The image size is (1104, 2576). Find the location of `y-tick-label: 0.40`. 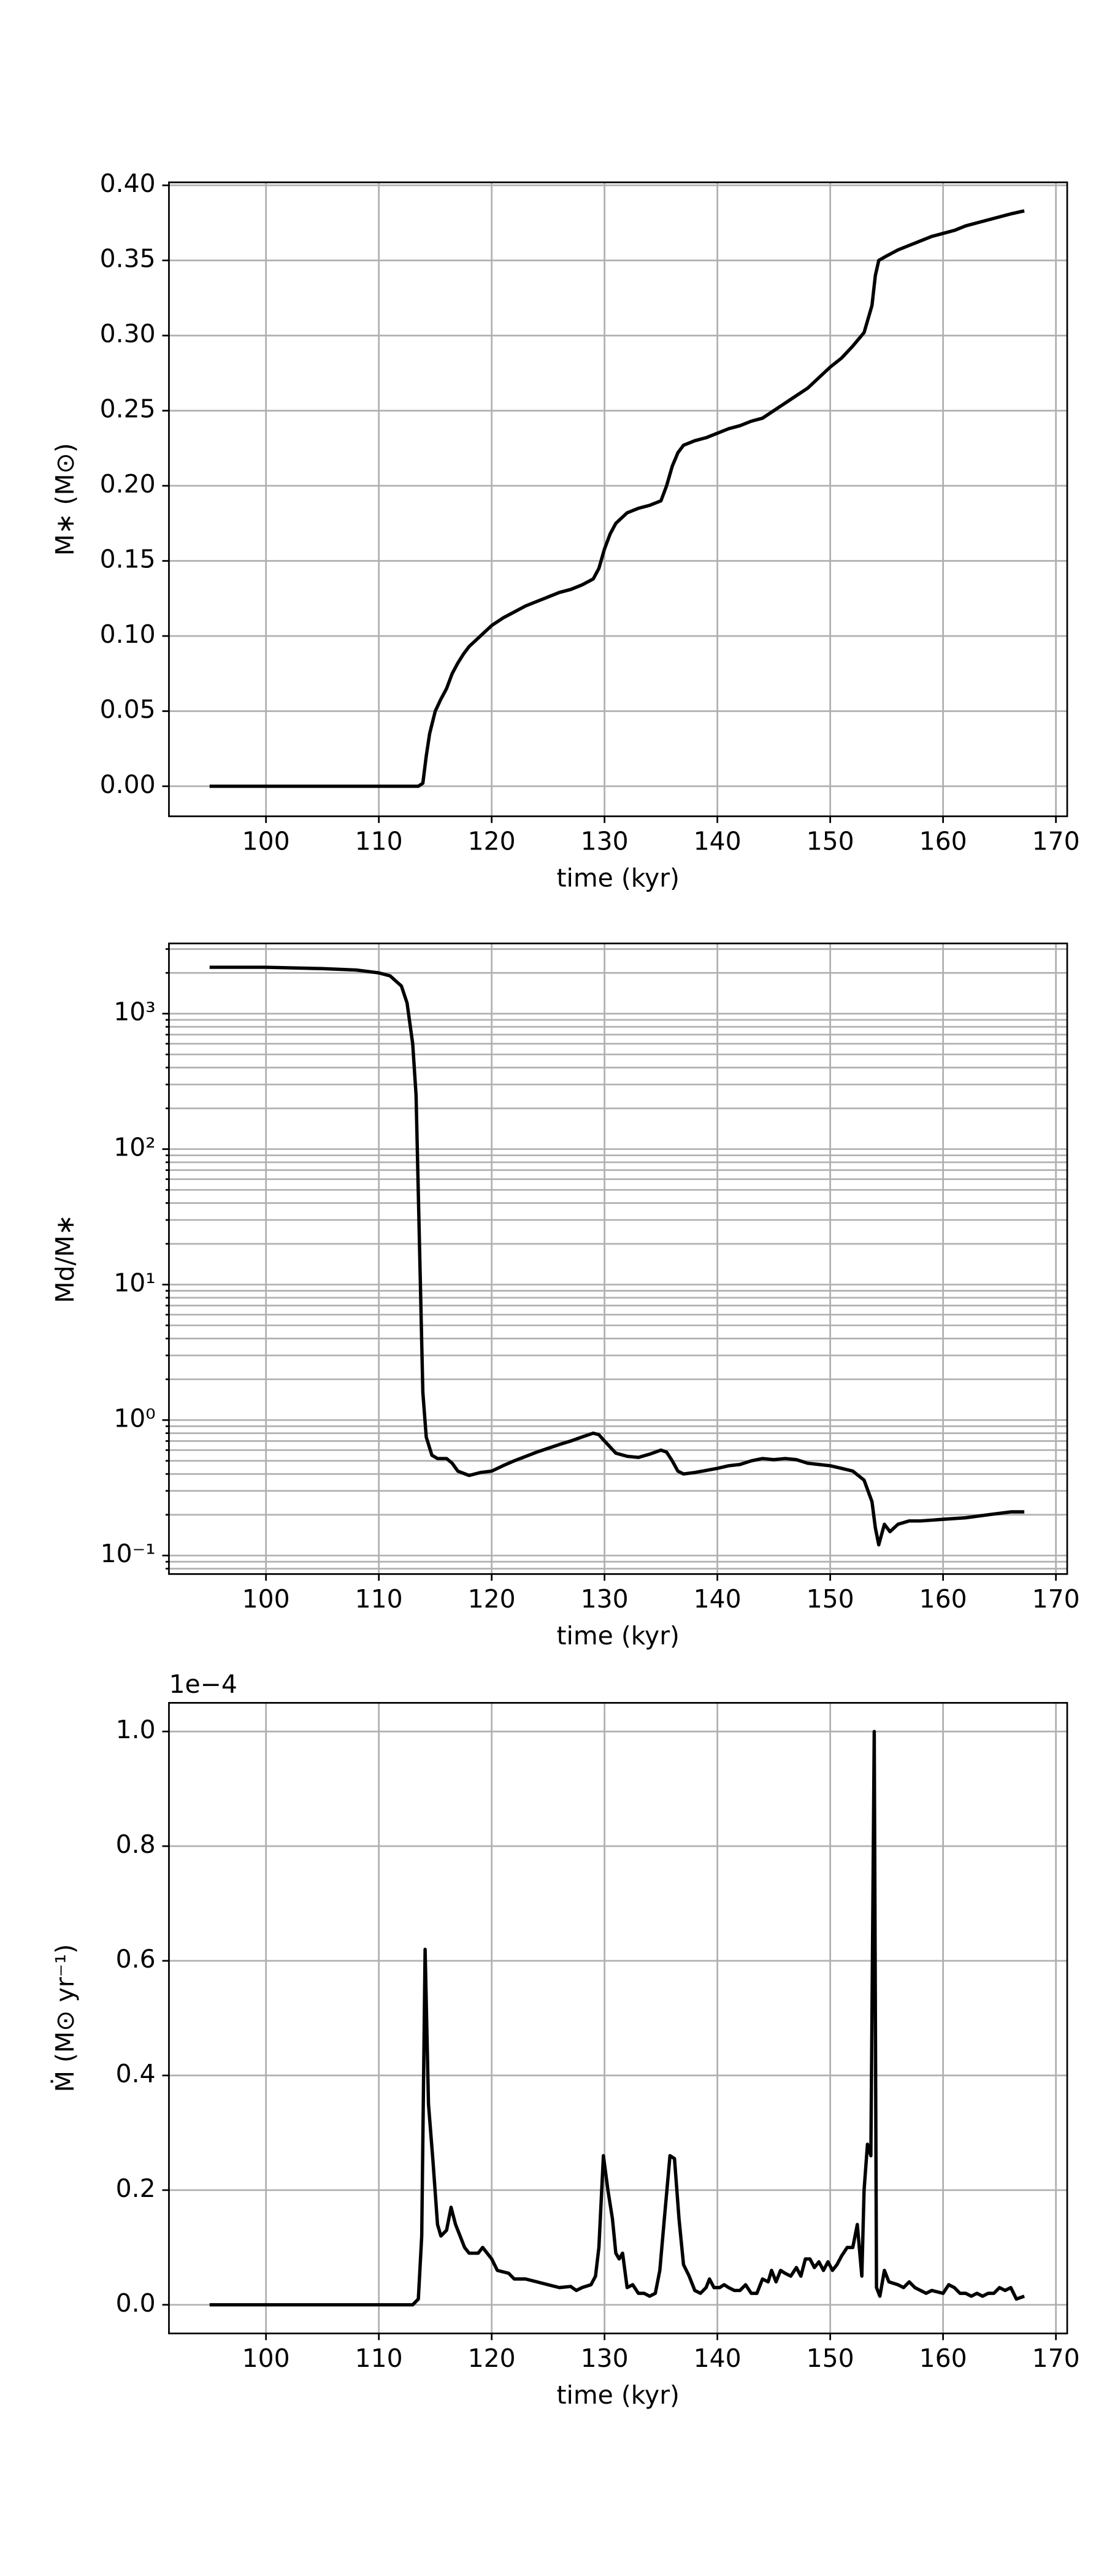

y-tick-label: 0.40 is located at coordinates (128, 183).